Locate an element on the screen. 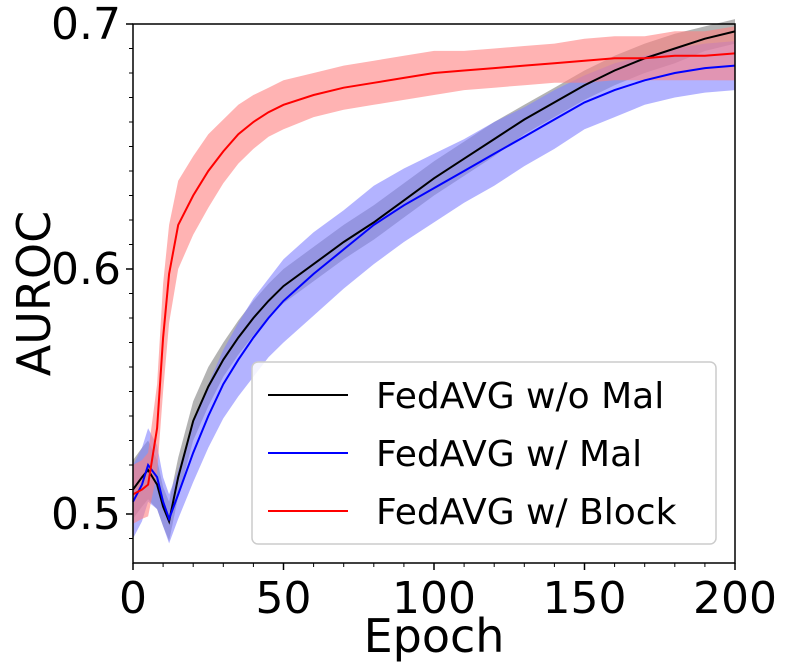 The width and height of the screenshot is (785, 670). x-axis-title: Epoch is located at coordinates (434, 636).